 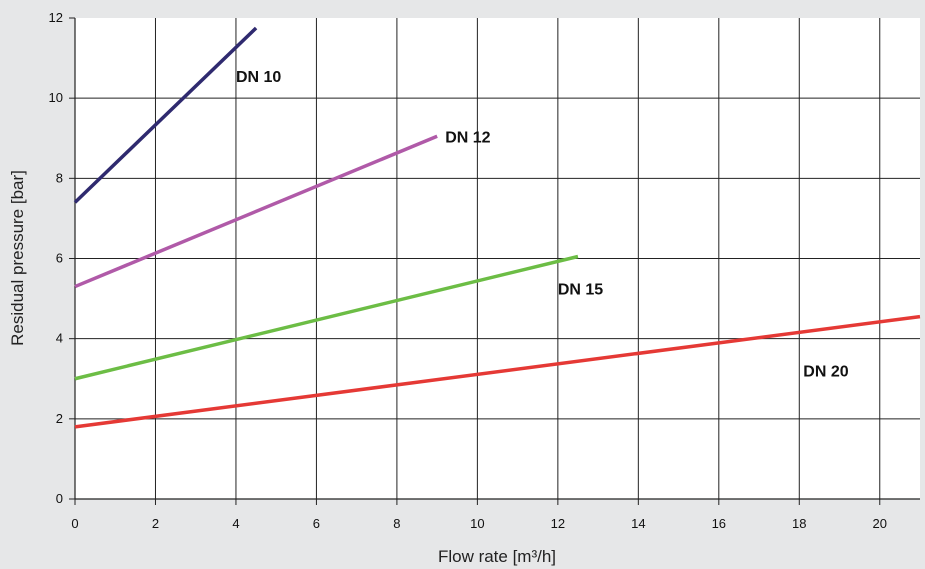 I want to click on x-axis-label: Flow rate [m³/h], so click(x=497, y=556).